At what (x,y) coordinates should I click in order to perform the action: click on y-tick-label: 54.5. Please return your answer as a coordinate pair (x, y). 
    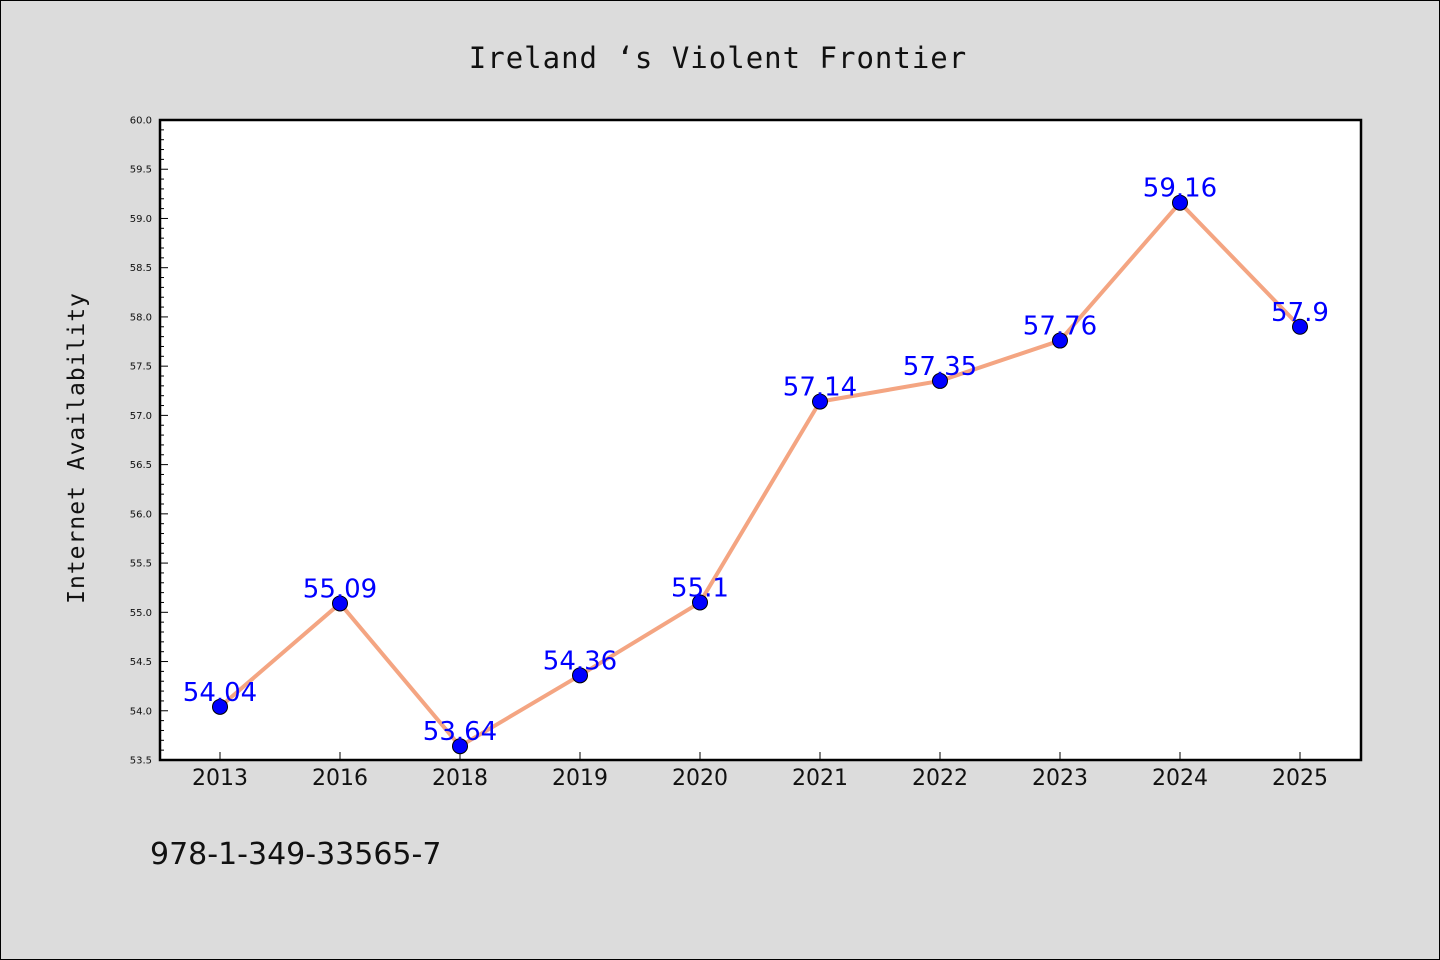
    Looking at the image, I should click on (141, 662).